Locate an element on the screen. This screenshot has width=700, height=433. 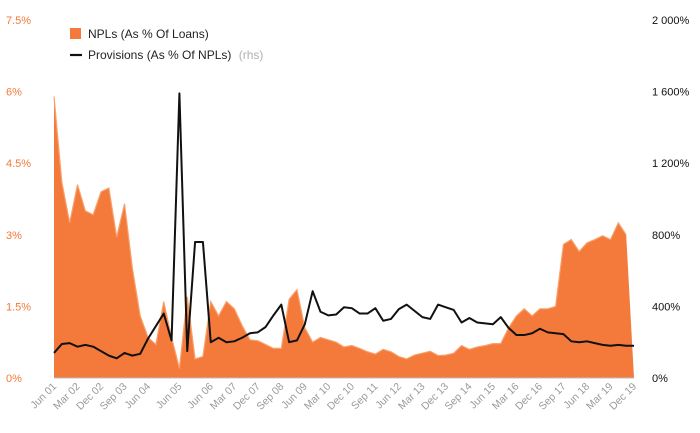
x-tick-label: Dec 19 is located at coordinates (623, 397).